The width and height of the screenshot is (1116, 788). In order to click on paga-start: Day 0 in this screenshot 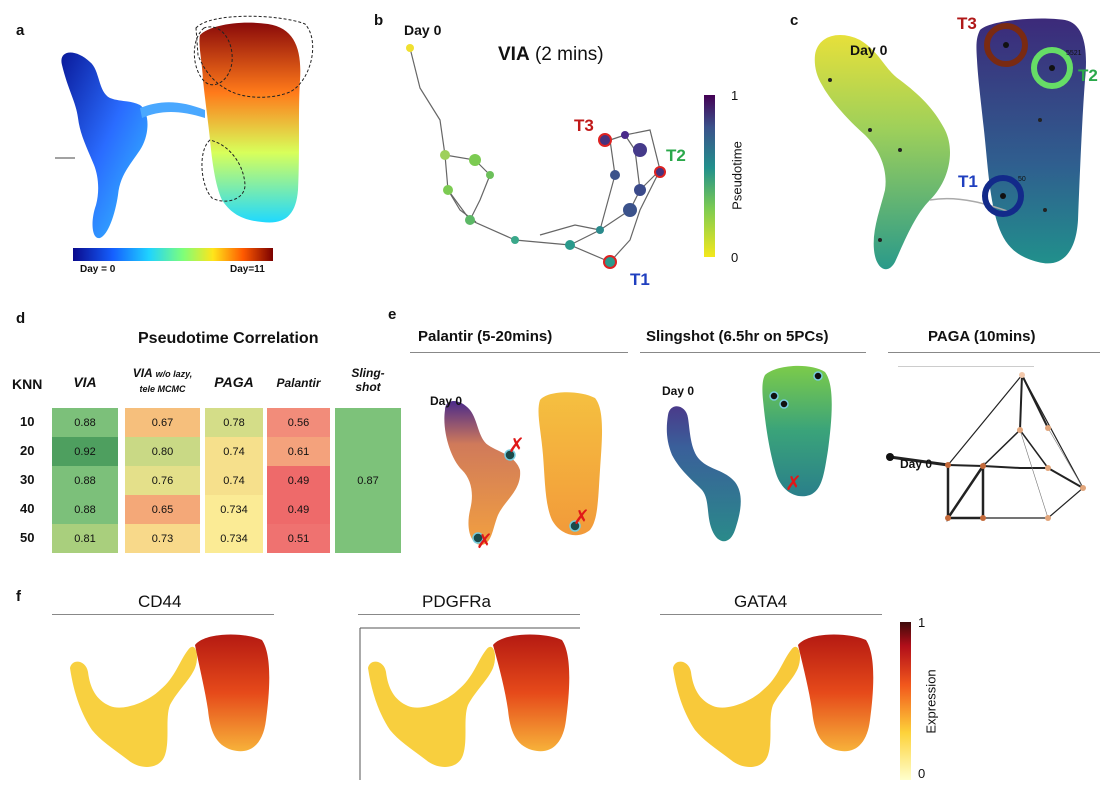, I will do `click(916, 464)`.